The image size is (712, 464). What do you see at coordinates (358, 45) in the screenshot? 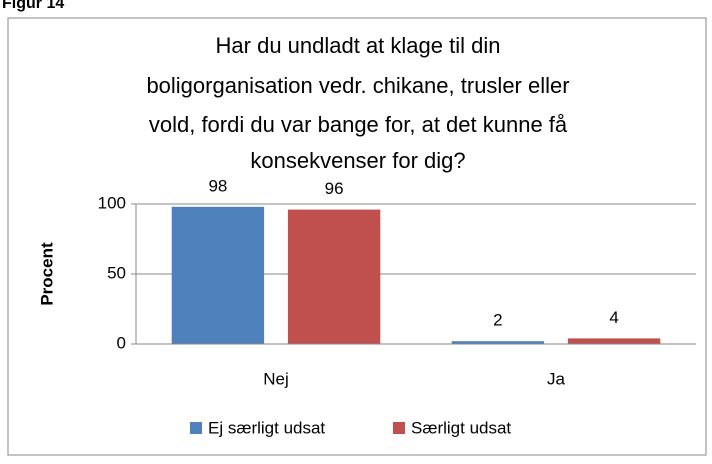
I see `chart-title: Har du undladt at klage til din` at bounding box center [358, 45].